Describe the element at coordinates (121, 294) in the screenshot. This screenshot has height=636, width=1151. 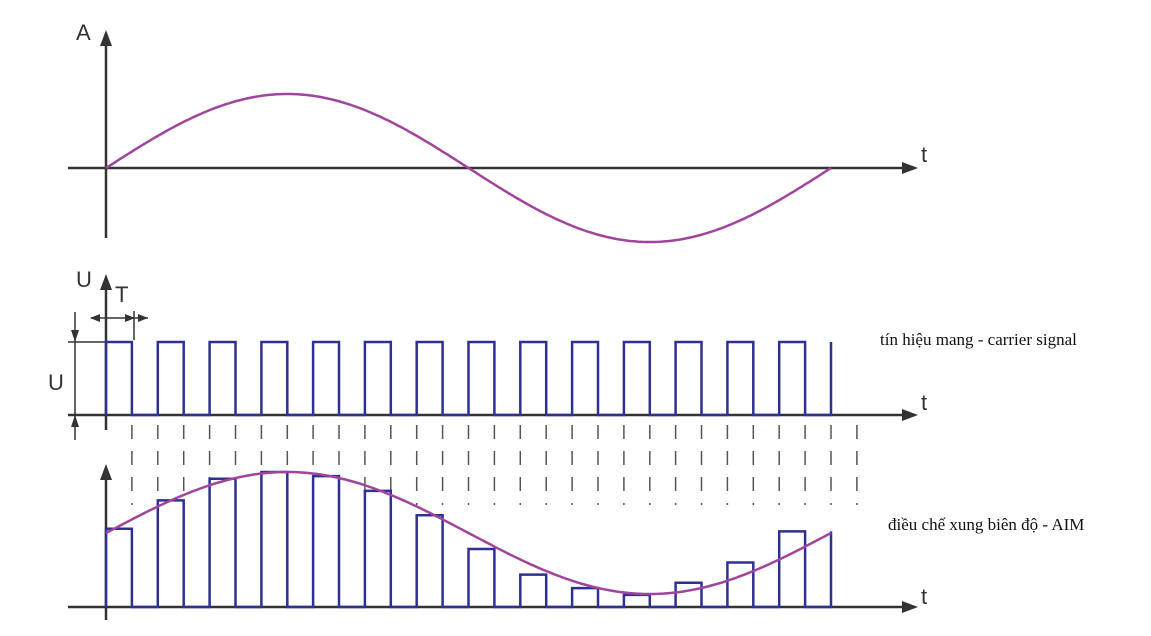
I see `period-label: T` at that location.